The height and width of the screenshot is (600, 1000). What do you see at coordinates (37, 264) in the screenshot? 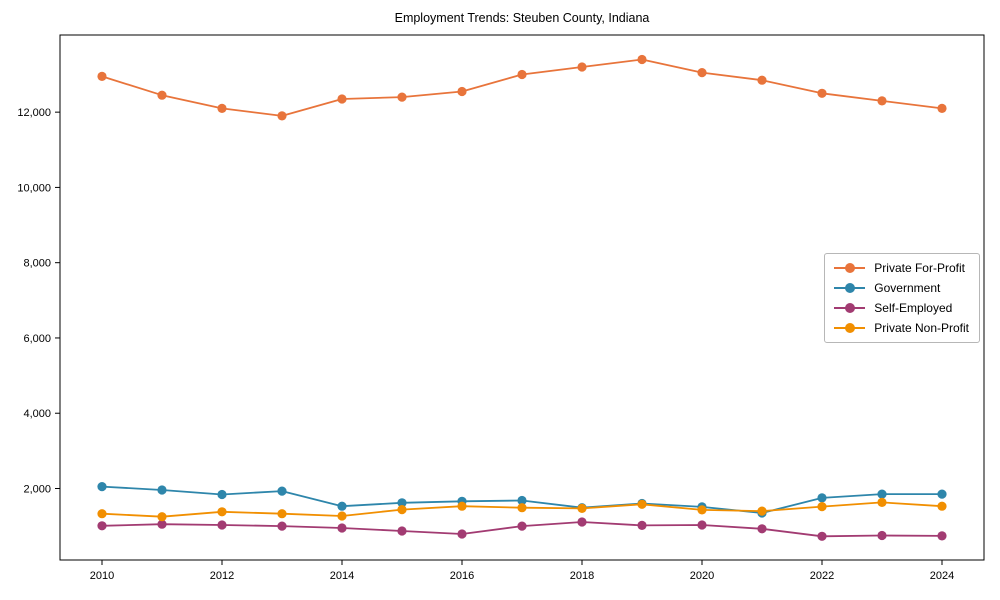
I see `y-axis-tick-label: 8,000` at bounding box center [37, 264].